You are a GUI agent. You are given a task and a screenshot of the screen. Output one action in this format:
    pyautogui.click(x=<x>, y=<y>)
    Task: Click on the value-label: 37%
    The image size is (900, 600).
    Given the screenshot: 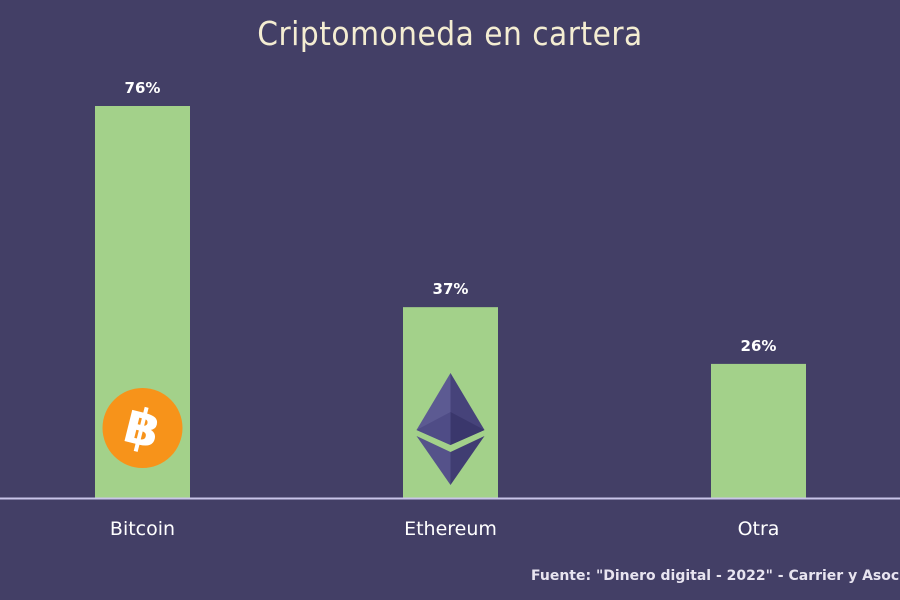 What is the action you would take?
    pyautogui.click(x=451, y=289)
    